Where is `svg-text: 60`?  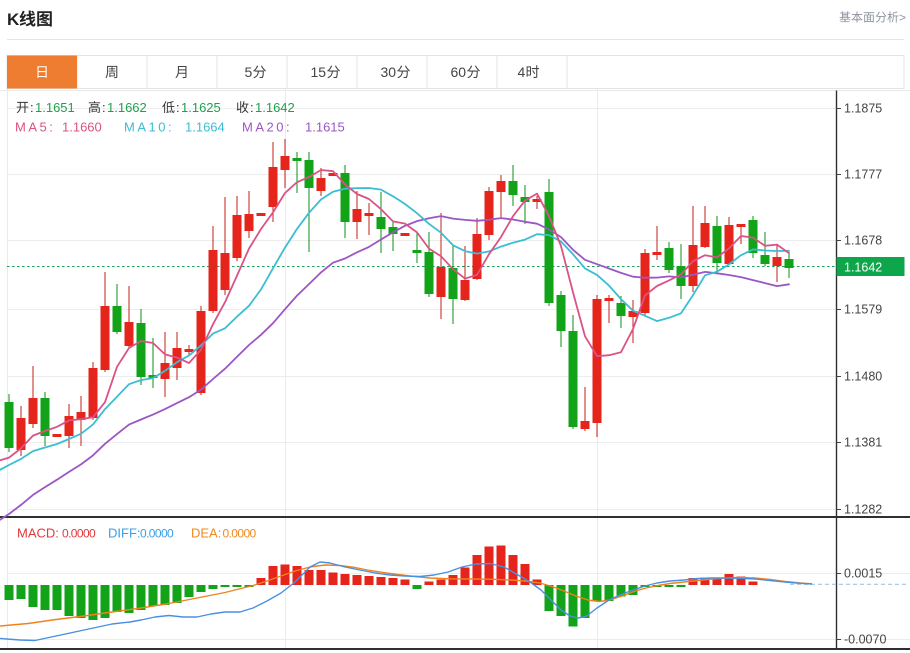 svg-text: 60 is located at coordinates (459, 72).